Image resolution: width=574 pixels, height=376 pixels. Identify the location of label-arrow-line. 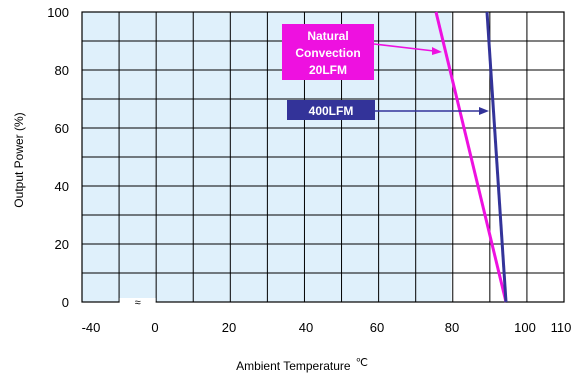
(404, 47).